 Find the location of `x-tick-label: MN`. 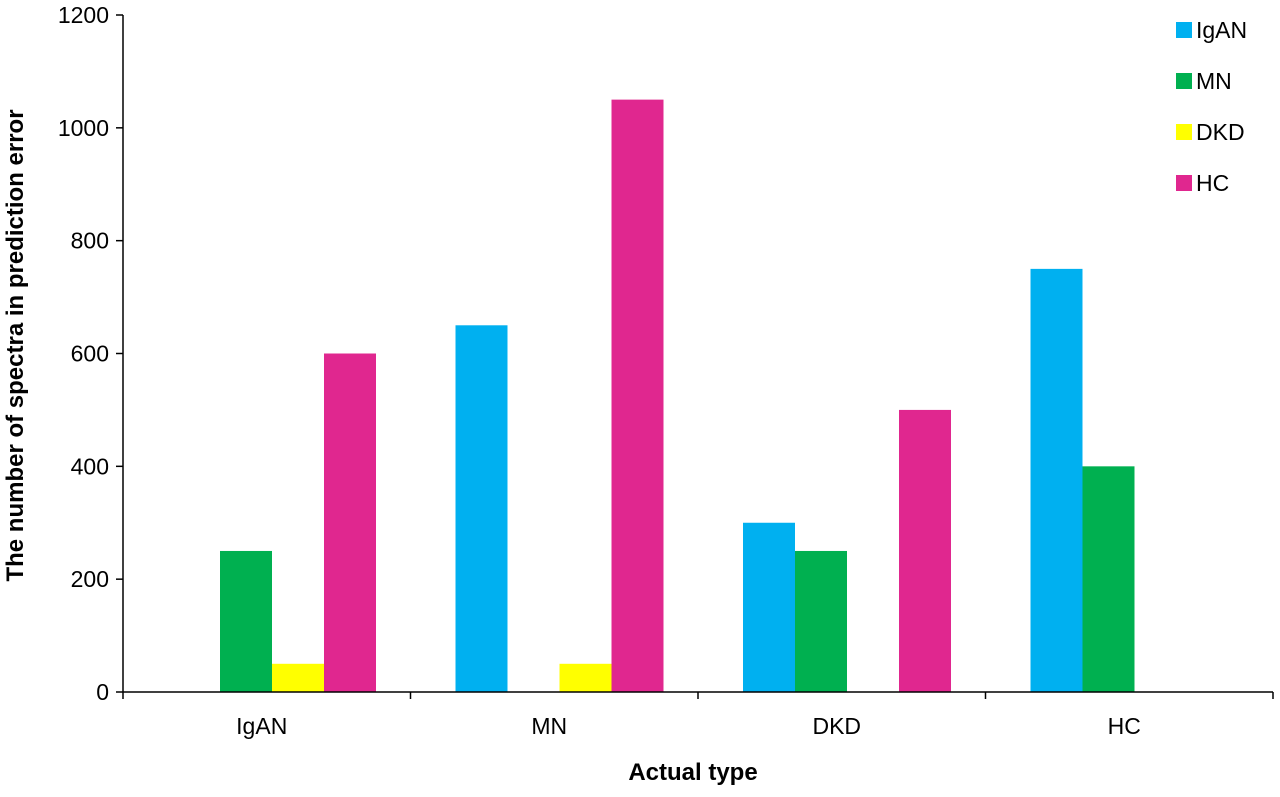

x-tick-label: MN is located at coordinates (549, 726).